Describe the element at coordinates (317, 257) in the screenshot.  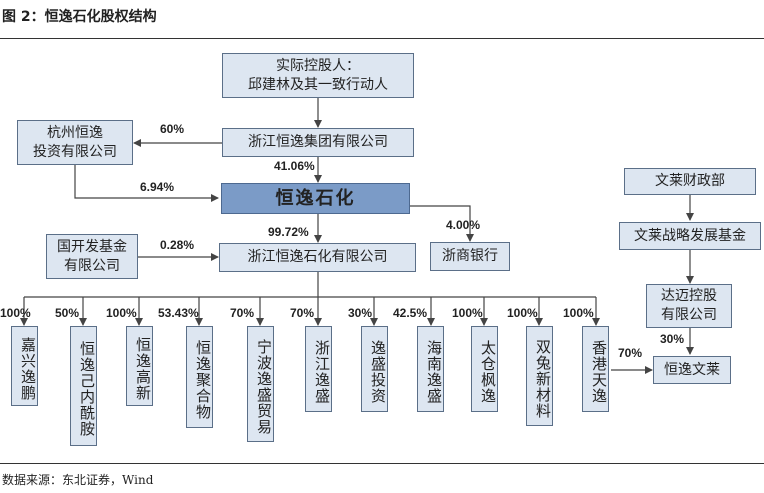
I see `zhejiang-hengyi-box: 浙江恒逸石化有限公司` at that location.